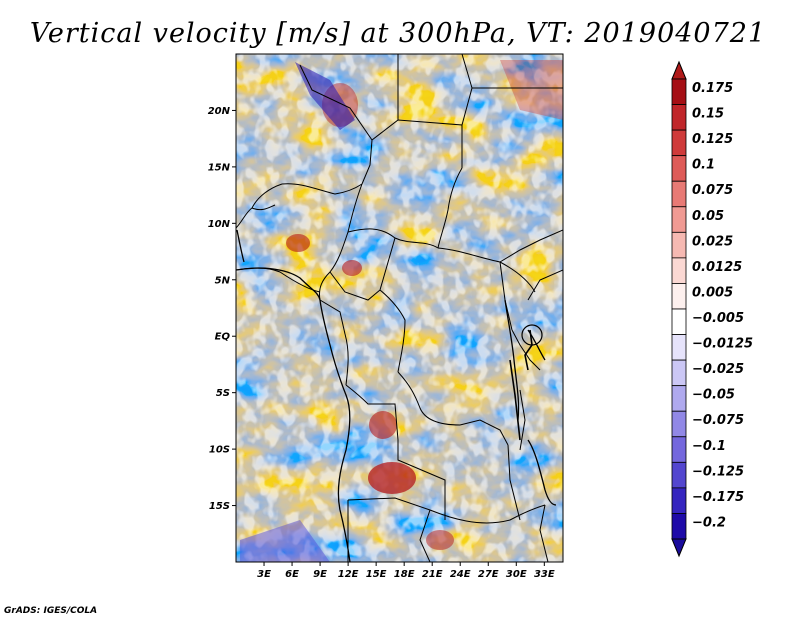  I want to click on colorbar-label: −0.0125, so click(722, 344).